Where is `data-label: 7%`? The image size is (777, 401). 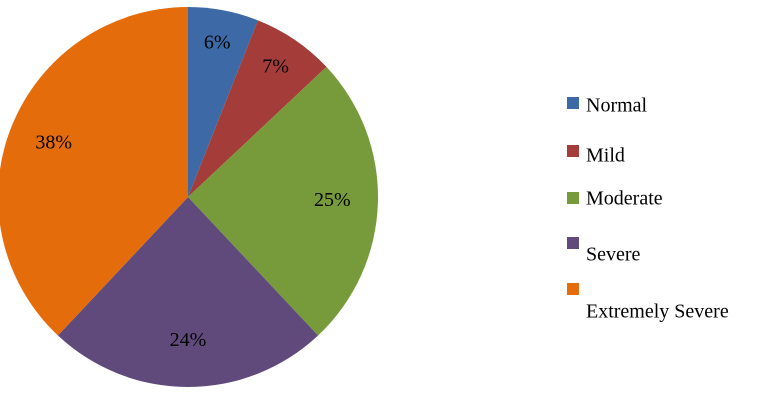
data-label: 7% is located at coordinates (275, 67).